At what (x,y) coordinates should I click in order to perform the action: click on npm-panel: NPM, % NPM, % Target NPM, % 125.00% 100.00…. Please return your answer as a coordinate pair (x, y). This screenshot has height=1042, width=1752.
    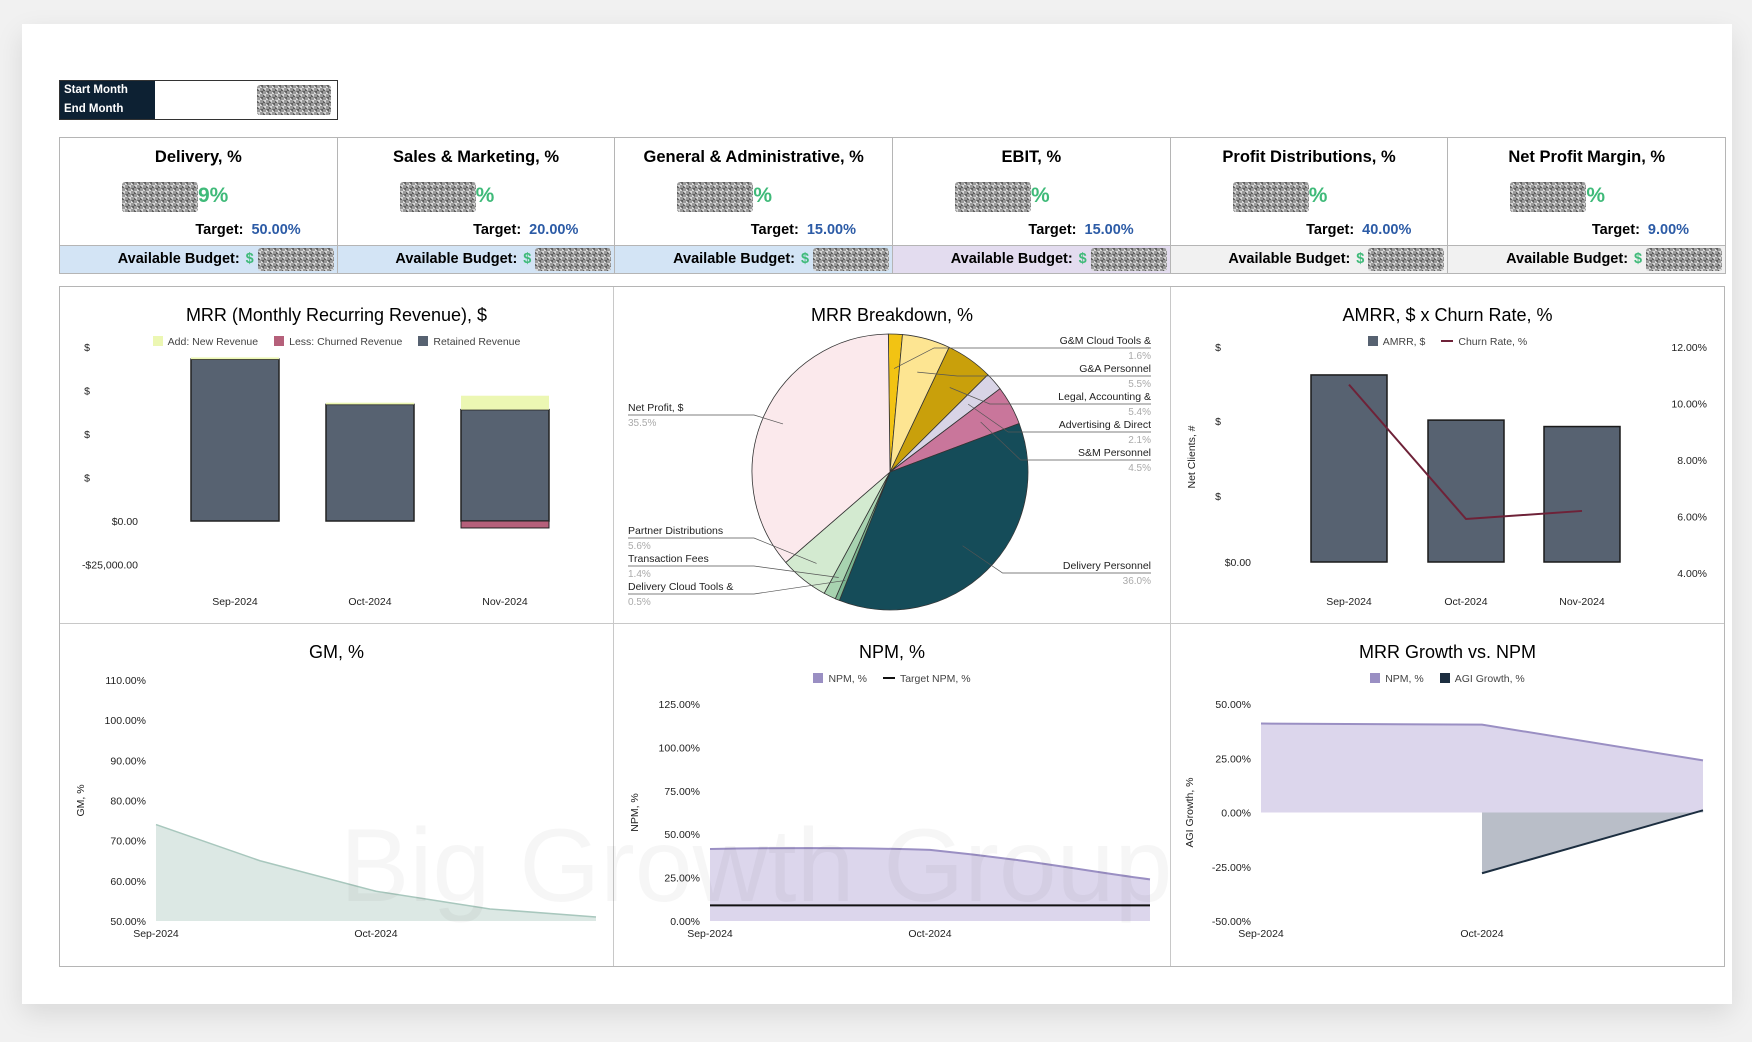
    Looking at the image, I should click on (892, 795).